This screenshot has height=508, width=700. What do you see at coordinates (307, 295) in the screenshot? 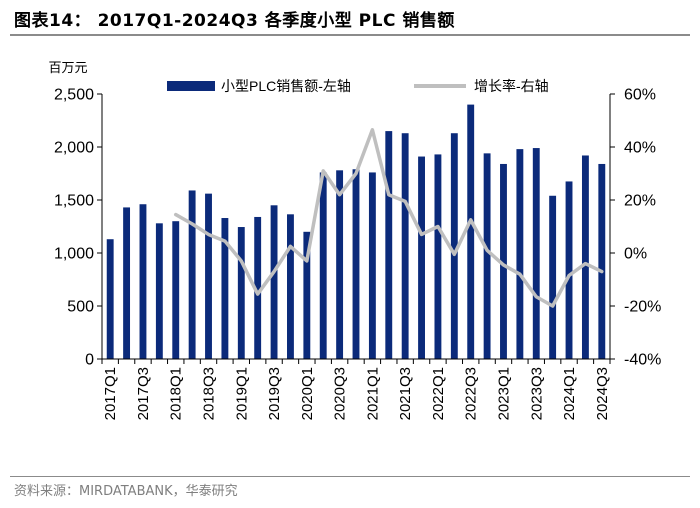
I see `bar-2020Q1` at bounding box center [307, 295].